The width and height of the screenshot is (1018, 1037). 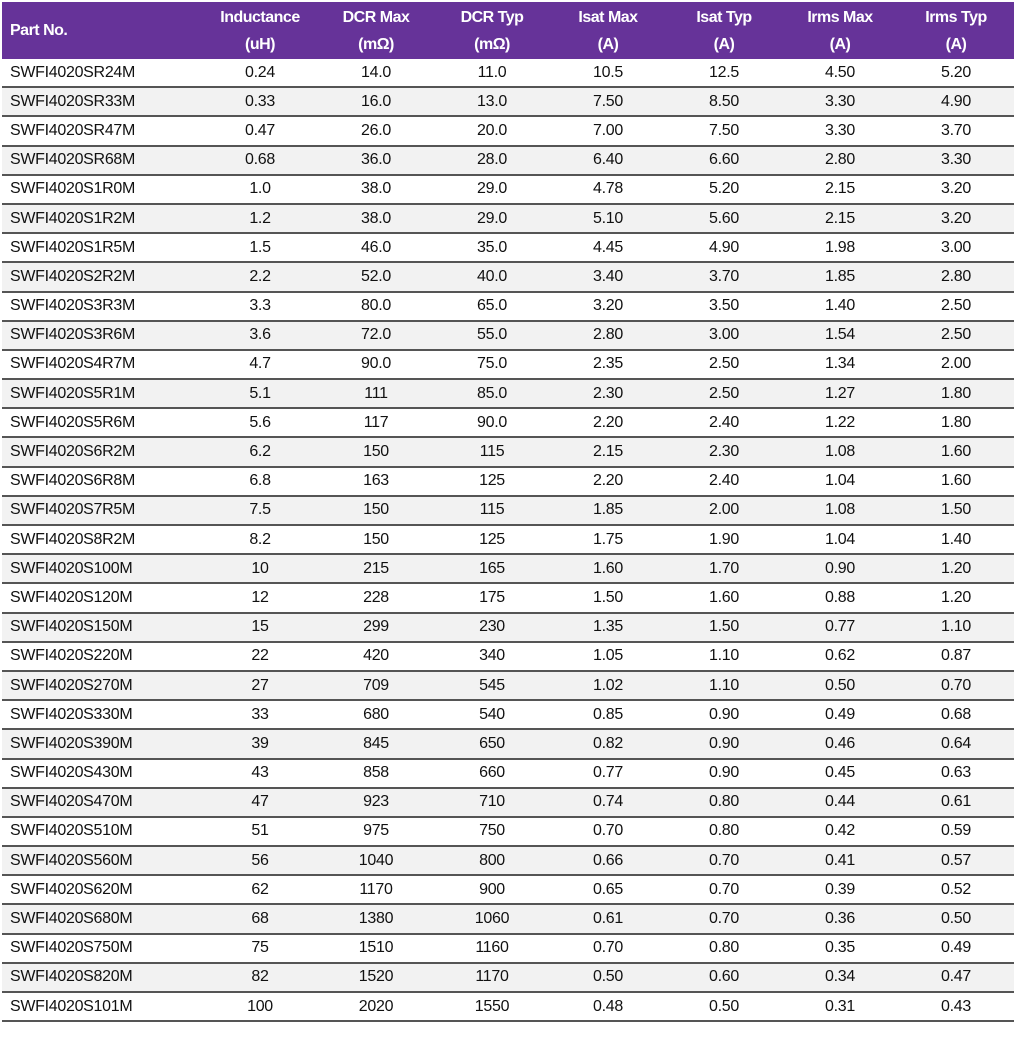 What do you see at coordinates (102, 744) in the screenshot?
I see `part-number-cell: SWFI4020S390M` at bounding box center [102, 744].